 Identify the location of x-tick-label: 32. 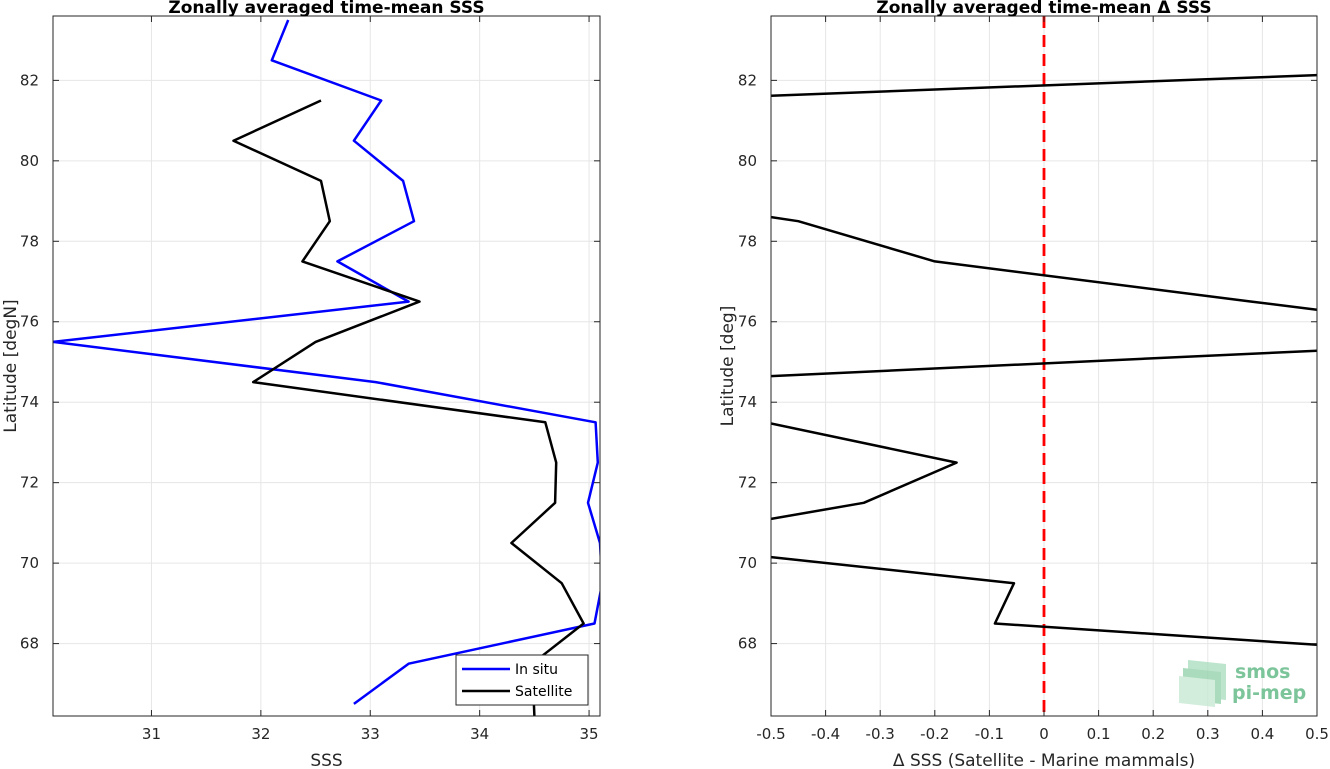
(260, 734).